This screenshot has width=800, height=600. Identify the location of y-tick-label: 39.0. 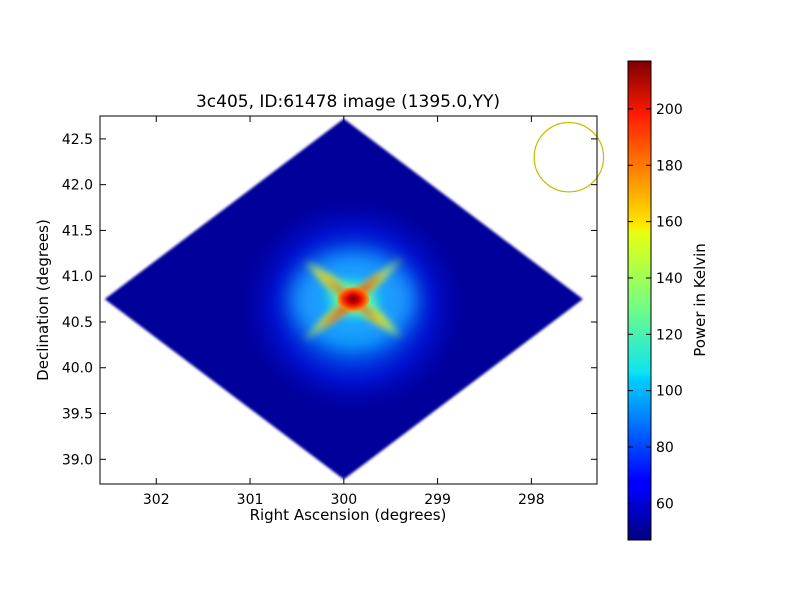
(77, 460).